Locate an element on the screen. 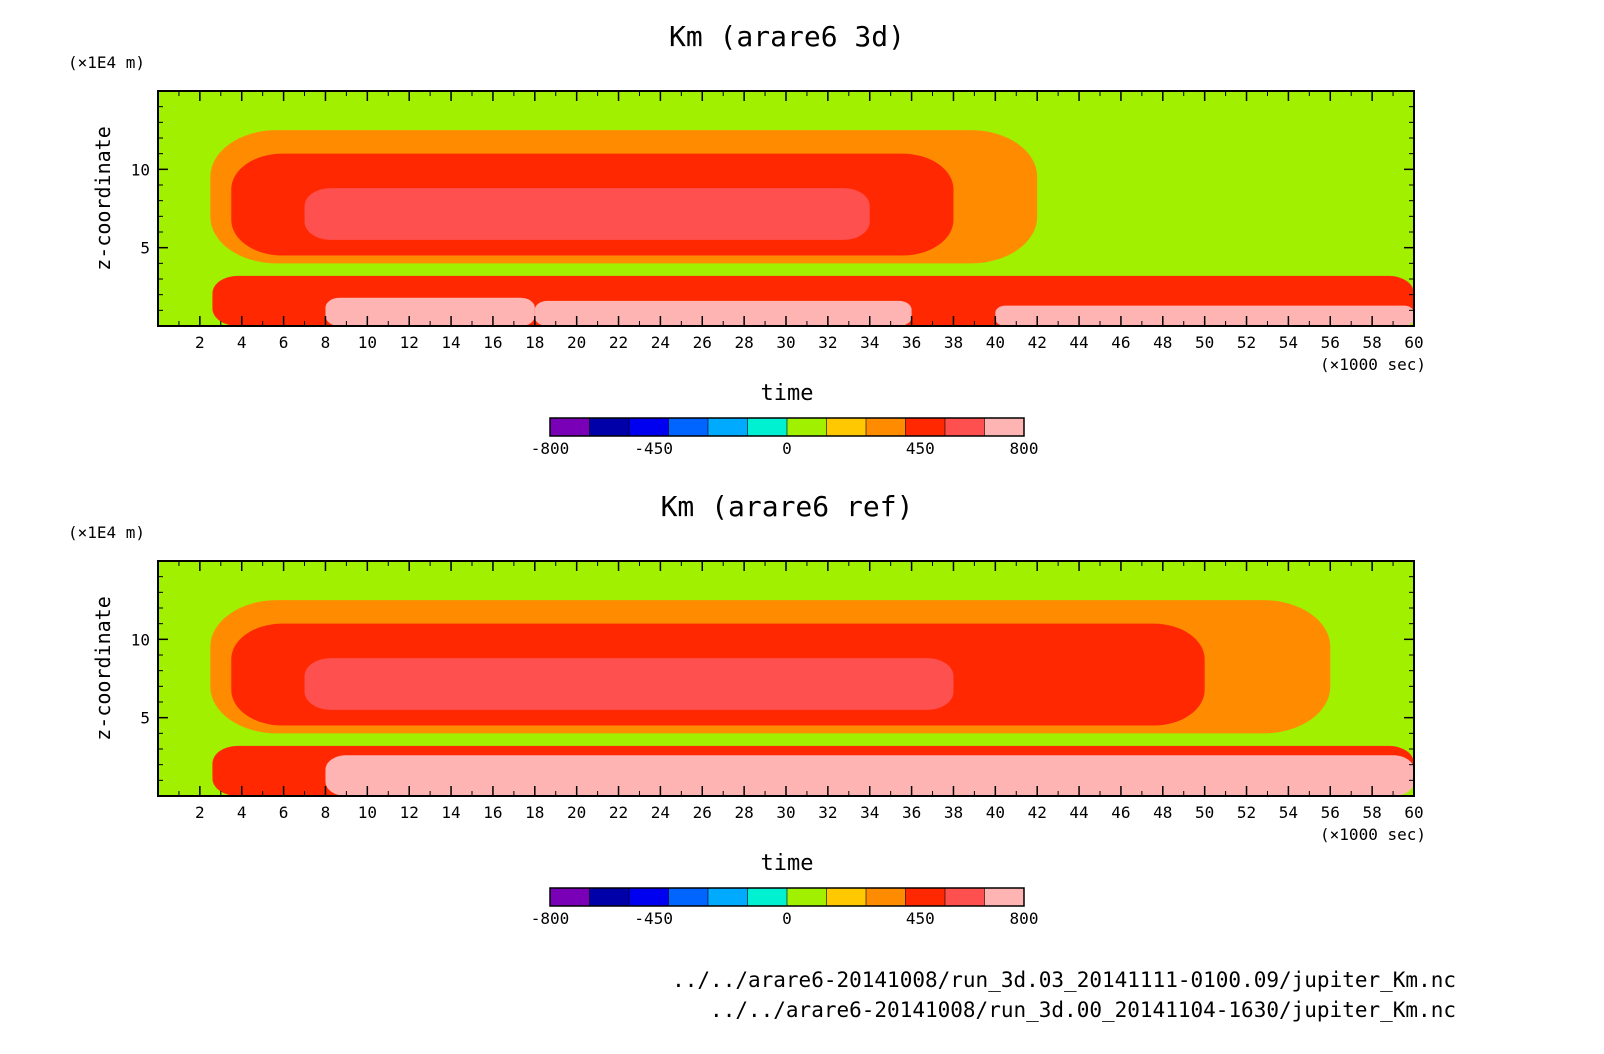 The width and height of the screenshot is (1604, 1054). x-tick-label: 12 is located at coordinates (409, 812).